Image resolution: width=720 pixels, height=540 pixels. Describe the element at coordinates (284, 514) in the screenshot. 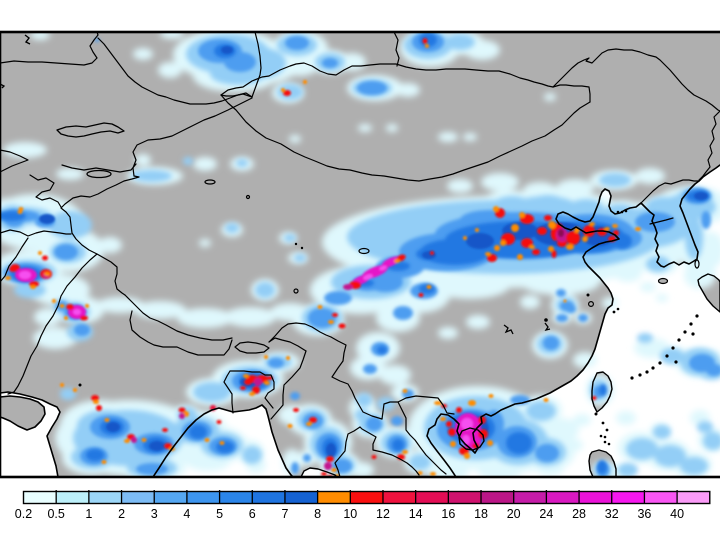

I see `svg-text: 7` at that location.